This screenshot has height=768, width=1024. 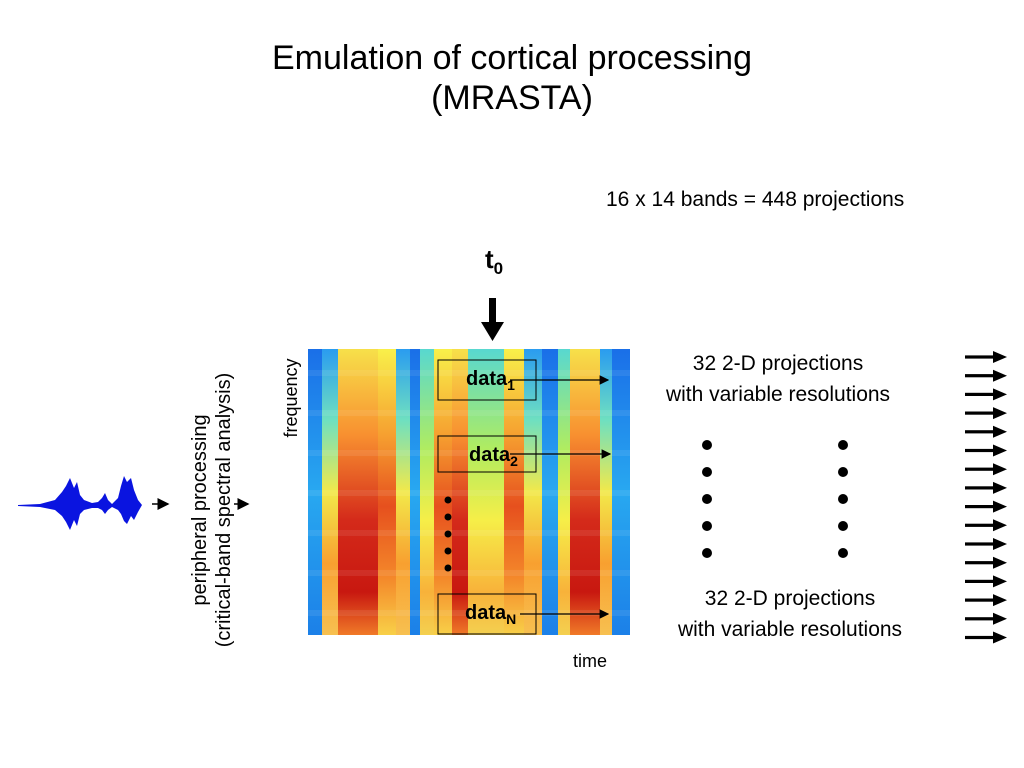 What do you see at coordinates (514, 461) in the screenshot?
I see `data-2-sub: 2` at bounding box center [514, 461].